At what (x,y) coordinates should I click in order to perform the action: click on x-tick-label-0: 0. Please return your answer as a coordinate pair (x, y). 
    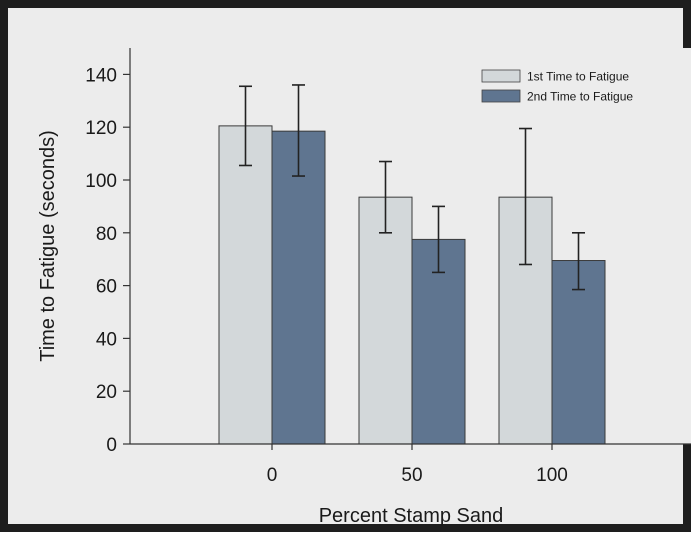
    Looking at the image, I should click on (272, 475).